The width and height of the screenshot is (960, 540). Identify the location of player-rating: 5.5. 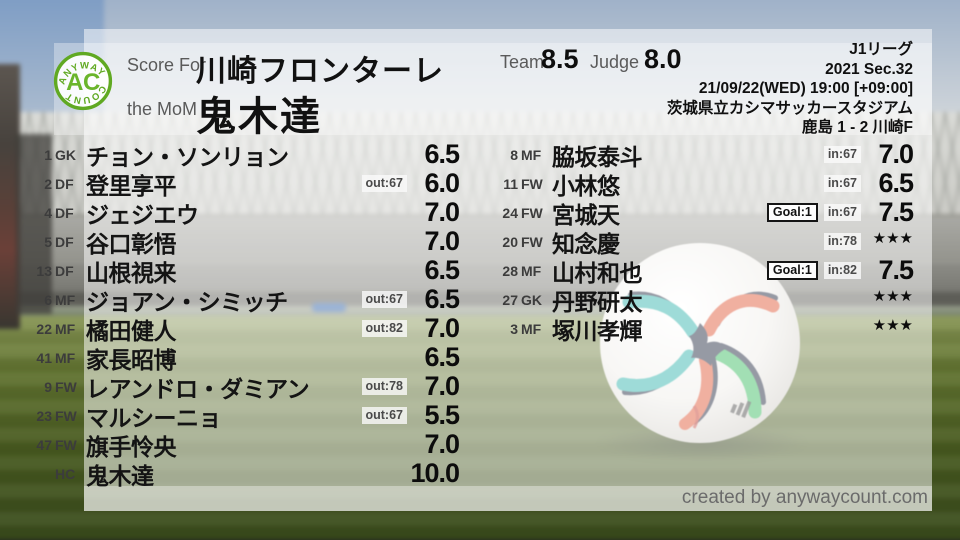
(442, 415).